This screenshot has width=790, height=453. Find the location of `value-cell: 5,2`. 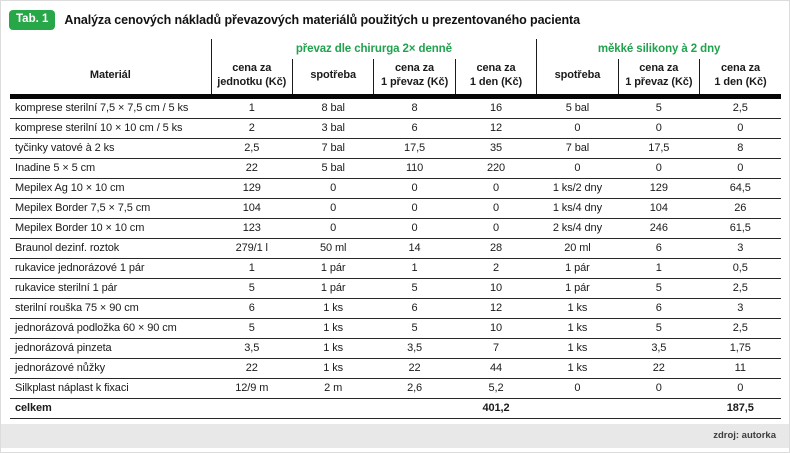

value-cell: 5,2 is located at coordinates (496, 388).